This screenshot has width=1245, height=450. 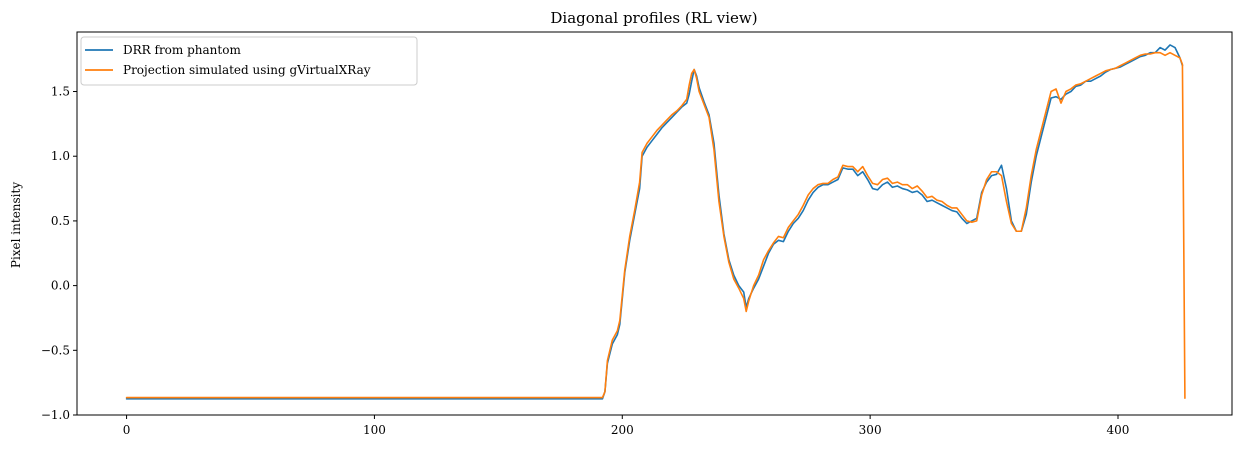 What do you see at coordinates (127, 430) in the screenshot?
I see `x-tick-label: 0` at bounding box center [127, 430].